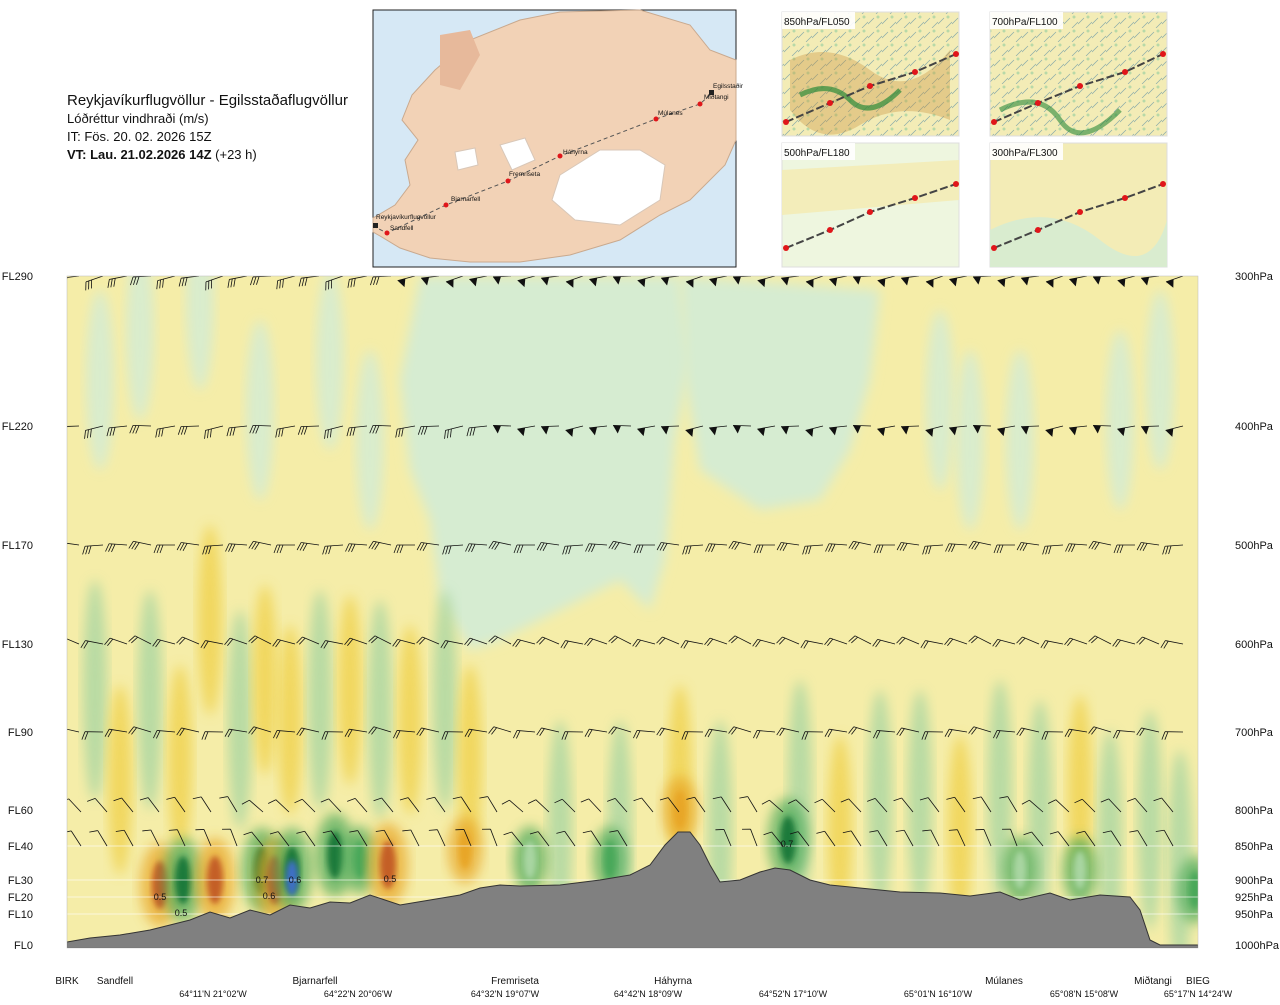  I want to click on map-label-hahyrna: Háhyrna, so click(575, 152).